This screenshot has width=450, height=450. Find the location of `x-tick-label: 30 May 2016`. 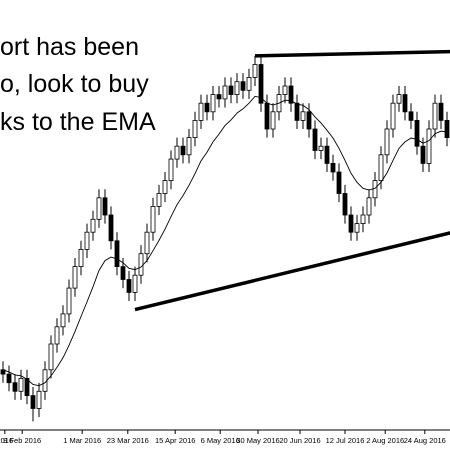

x-tick-label: 30 May 2016 is located at coordinates (257, 440).